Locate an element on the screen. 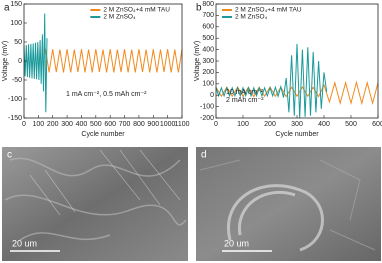  y-tick-label: 700 is located at coordinates (208, 15).